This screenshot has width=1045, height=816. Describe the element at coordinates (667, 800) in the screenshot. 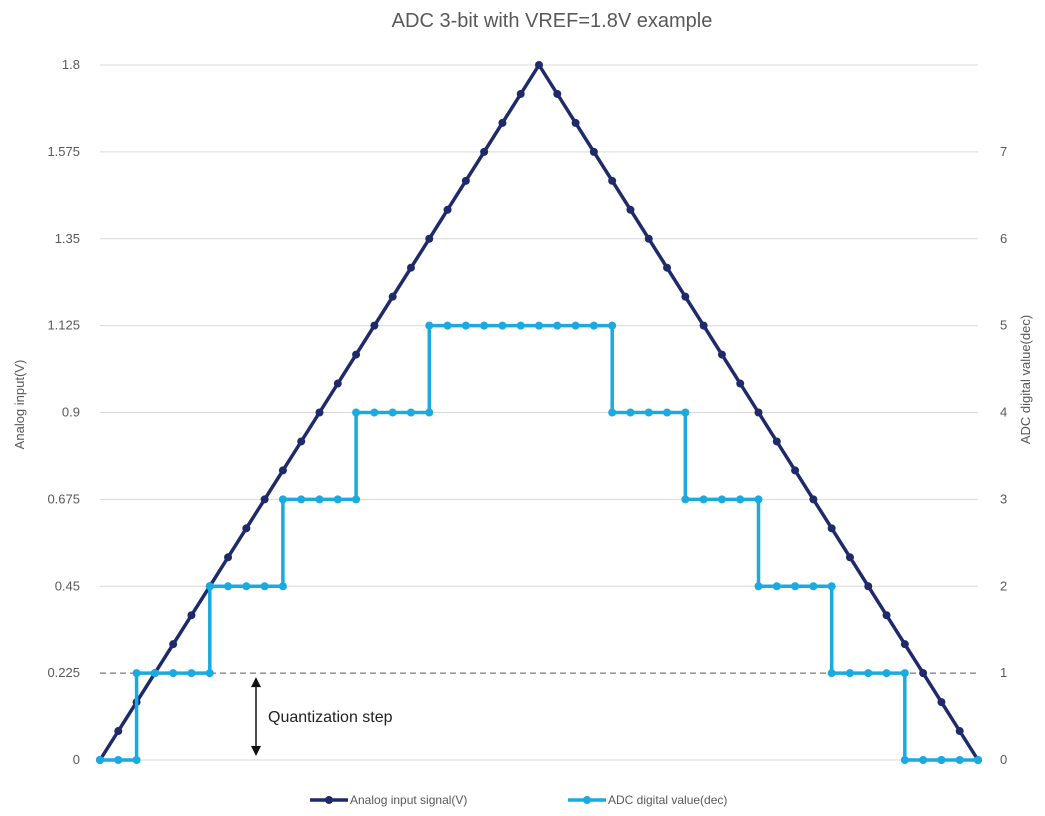

I see `legend-item-adc-digital-label: ADC digital value(dec)` at that location.